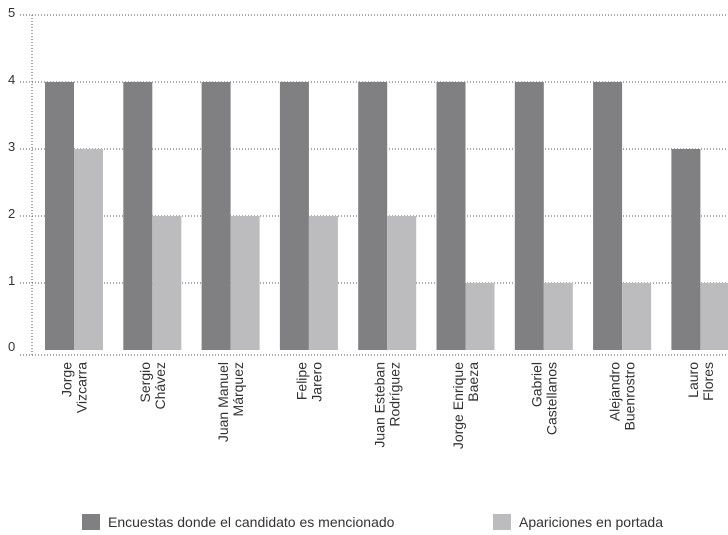  Describe the element at coordinates (11, 79) in the screenshot. I see `y-tick-label: 4` at that location.